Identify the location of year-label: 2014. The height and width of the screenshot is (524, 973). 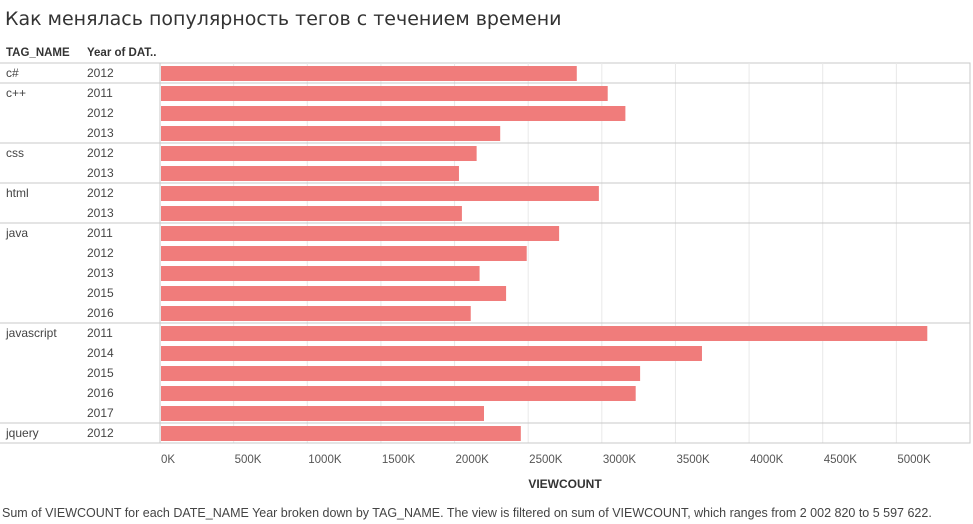
(100, 353).